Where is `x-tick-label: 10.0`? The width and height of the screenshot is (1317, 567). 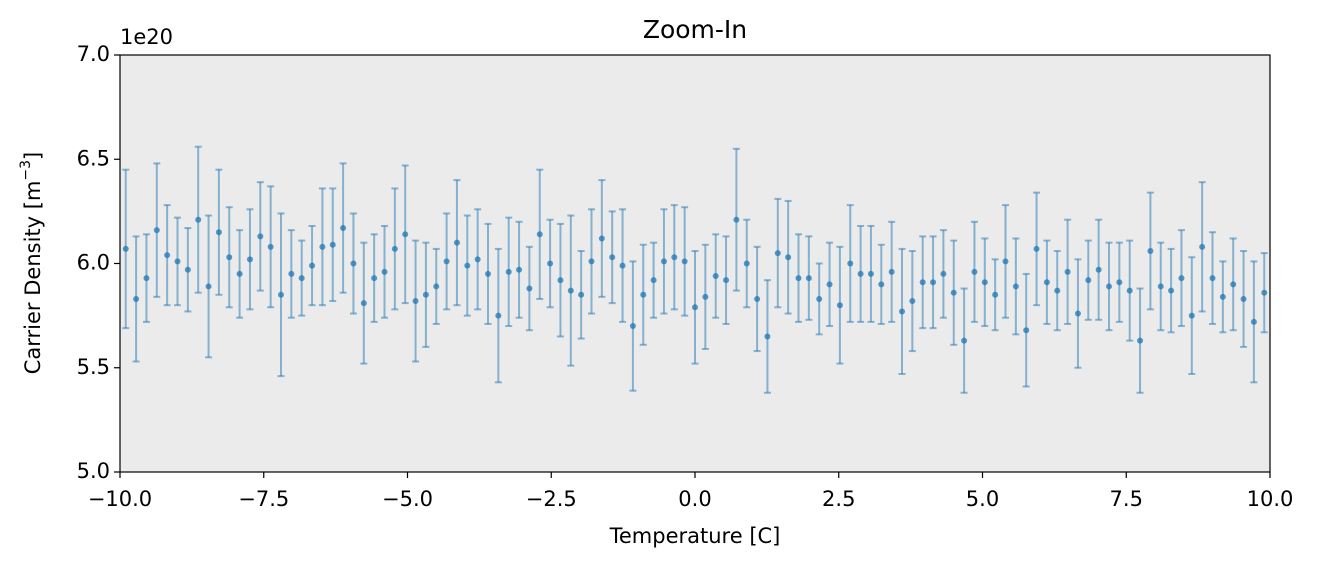 x-tick-label: 10.0 is located at coordinates (1270, 499).